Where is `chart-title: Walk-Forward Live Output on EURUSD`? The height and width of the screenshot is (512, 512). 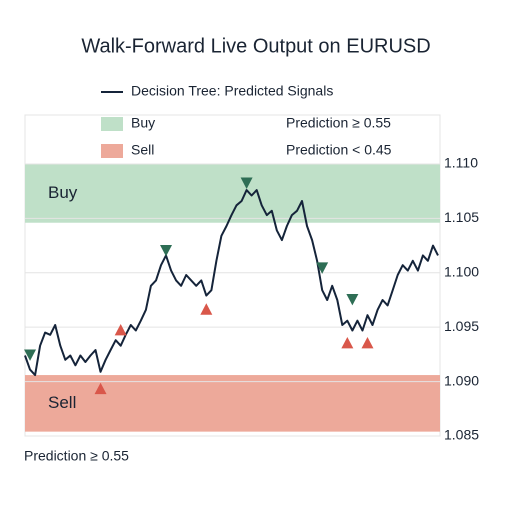
chart-title: Walk-Forward Live Output on EURUSD is located at coordinates (255, 46).